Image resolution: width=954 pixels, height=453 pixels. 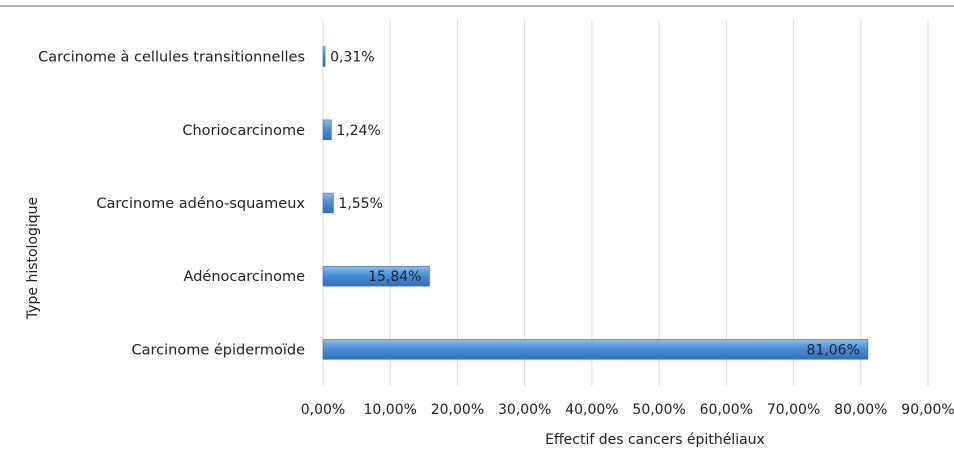 What do you see at coordinates (658, 410) in the screenshot?
I see `x-tick-label-5: 50,00%` at bounding box center [658, 410].